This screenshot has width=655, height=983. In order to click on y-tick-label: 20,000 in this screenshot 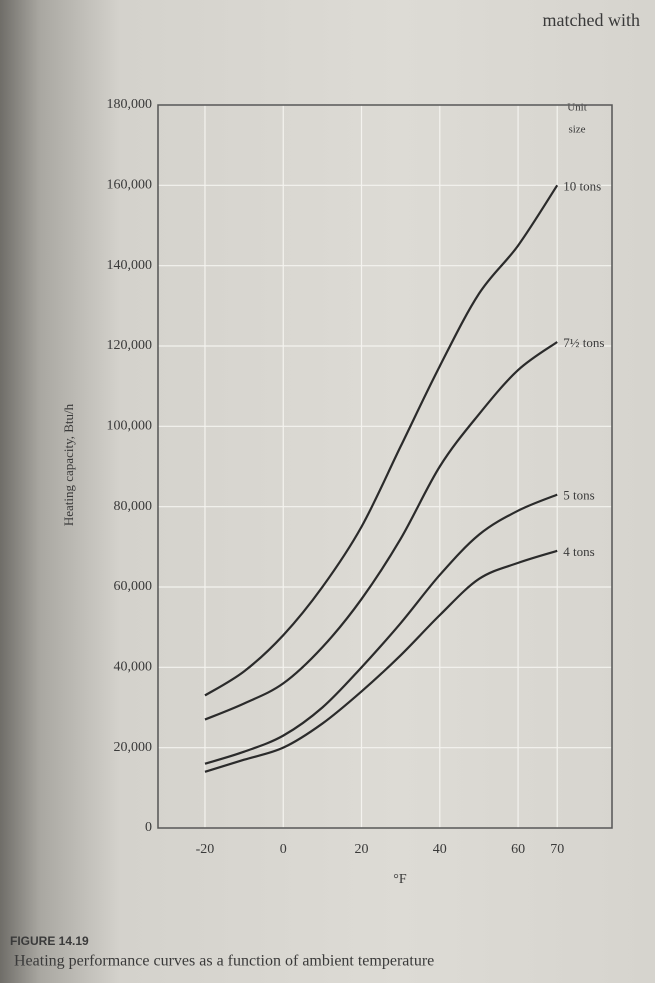, I will do `click(133, 747)`.